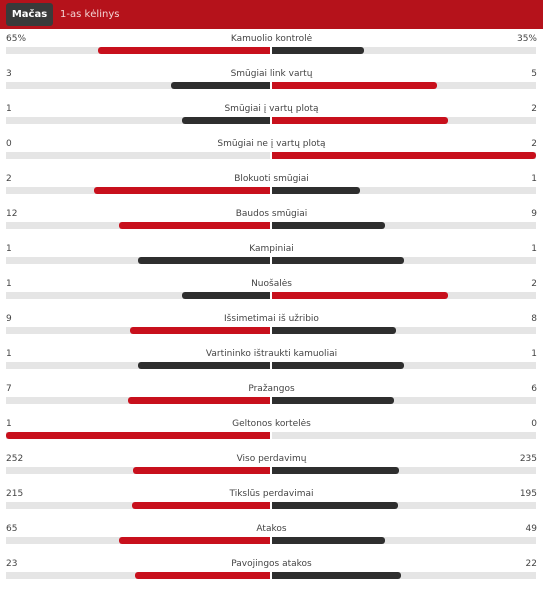 The image size is (543, 593). What do you see at coordinates (9, 179) in the screenshot?
I see `stat-home-value: 2` at bounding box center [9, 179].